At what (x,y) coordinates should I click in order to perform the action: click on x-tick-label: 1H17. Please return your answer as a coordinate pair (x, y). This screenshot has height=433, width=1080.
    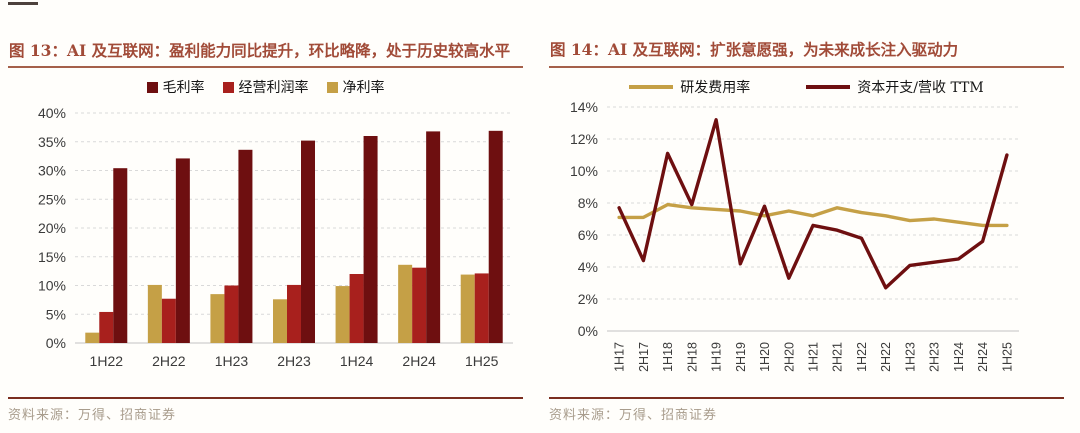
    Looking at the image, I should click on (620, 357).